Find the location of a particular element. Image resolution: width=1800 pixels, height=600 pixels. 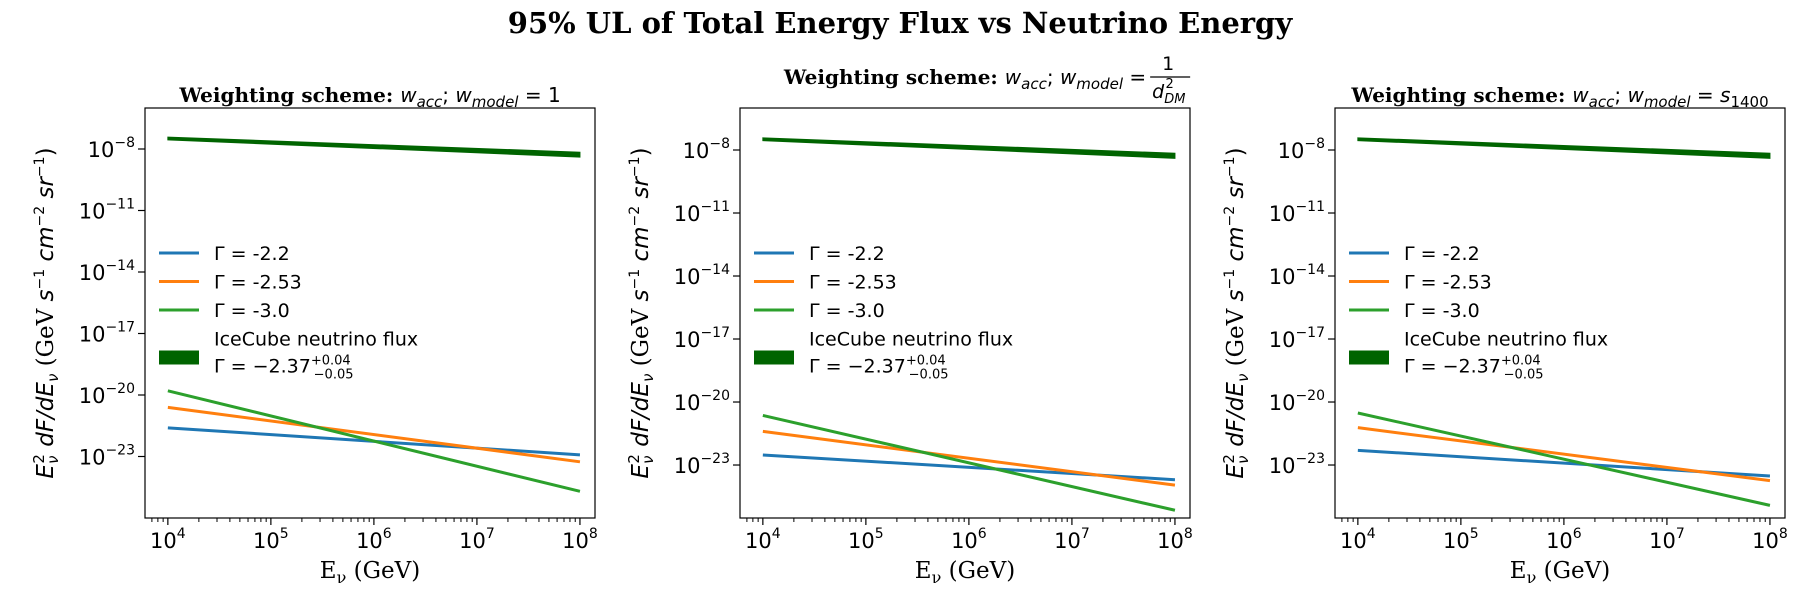

subplot-title: Weighting scheme: wacc; wmodel = 1 is located at coordinates (369, 97).